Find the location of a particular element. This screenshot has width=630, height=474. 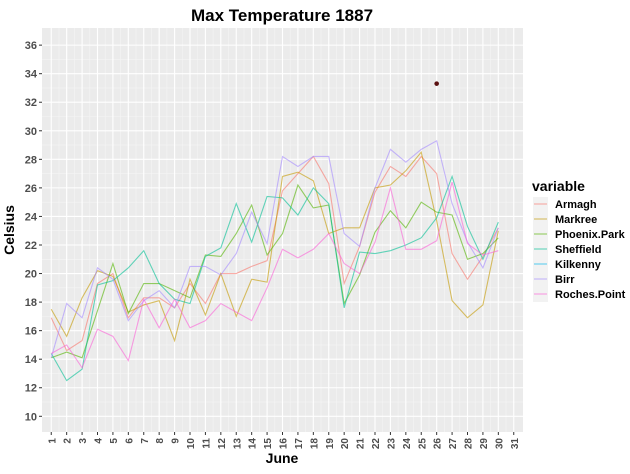

legend-label: Birr is located at coordinates (565, 280).